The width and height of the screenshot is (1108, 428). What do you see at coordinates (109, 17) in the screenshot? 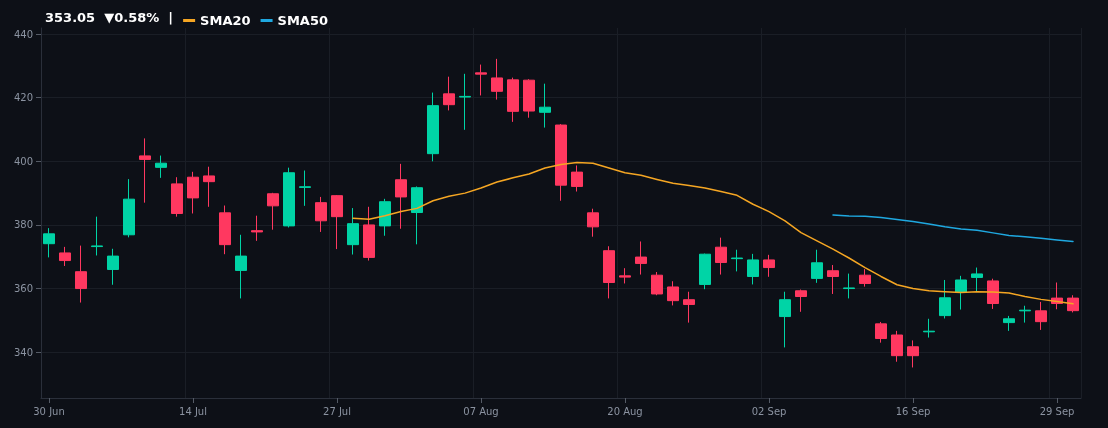
I see `chart-title: 353.05 ▼0.58% |` at bounding box center [109, 17].